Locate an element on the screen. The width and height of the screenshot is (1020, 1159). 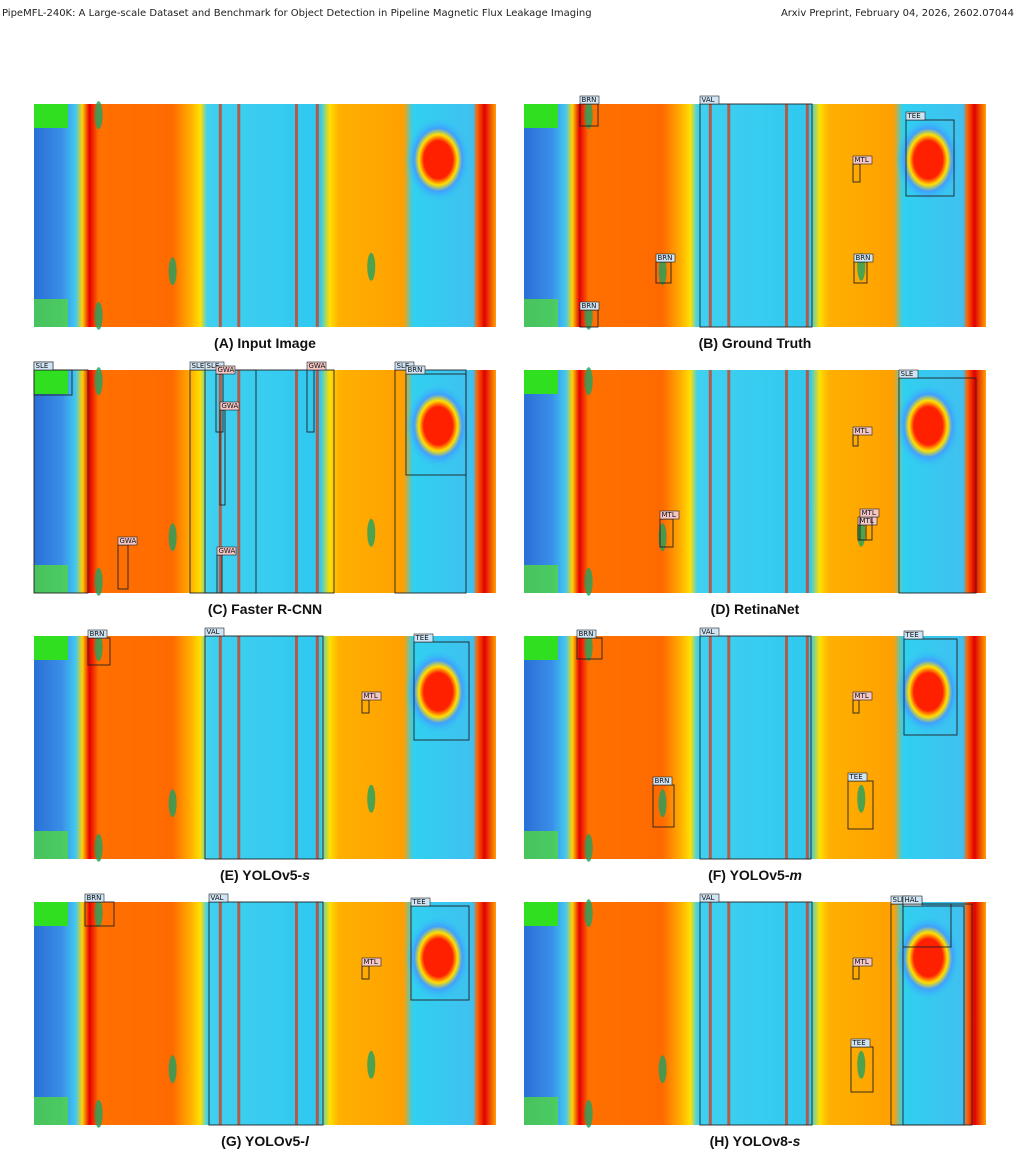
caption-variant: s is located at coordinates (797, 1141).